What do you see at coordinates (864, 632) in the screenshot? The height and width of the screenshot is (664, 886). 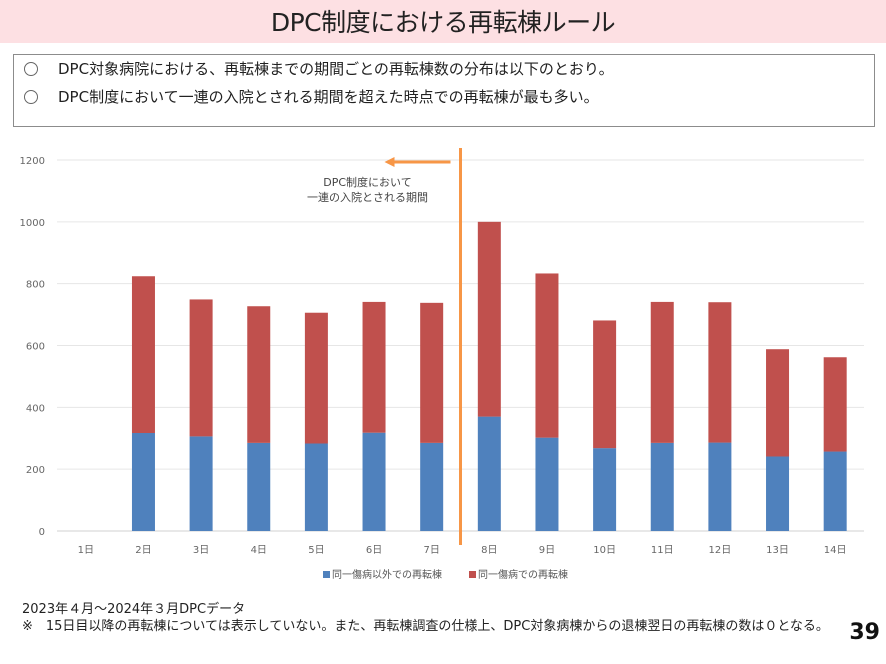 I see `page-number: 39` at bounding box center [864, 632].